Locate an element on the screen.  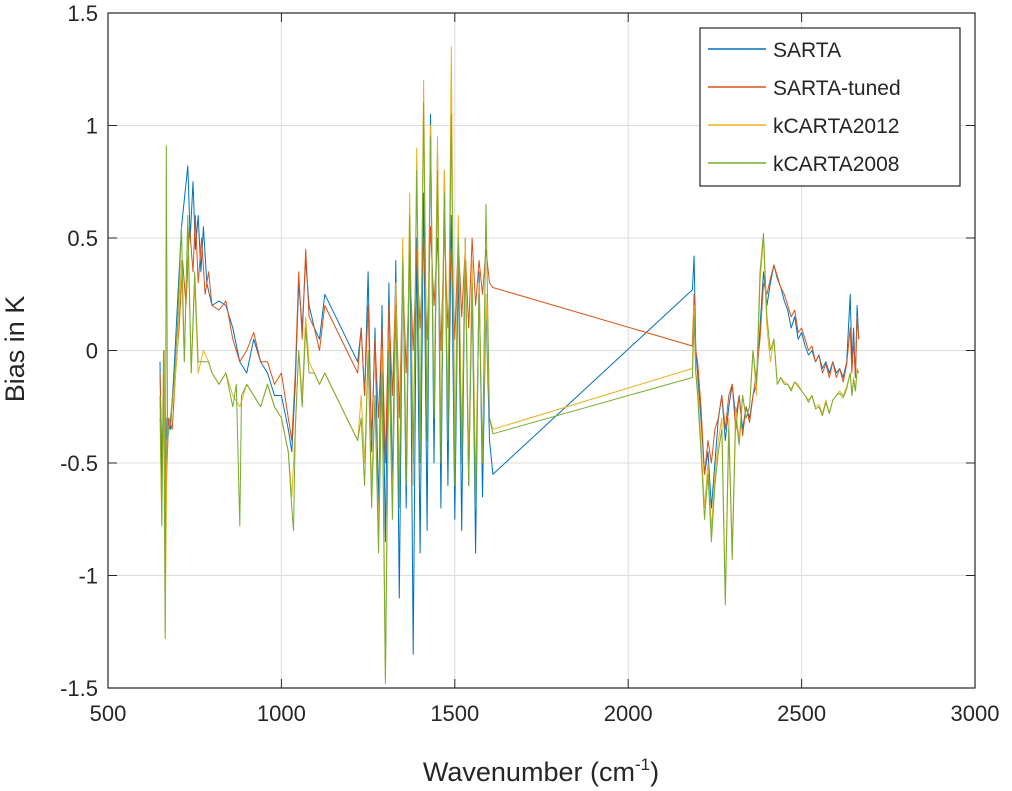
x-tick-label: 3000 is located at coordinates (975, 713).